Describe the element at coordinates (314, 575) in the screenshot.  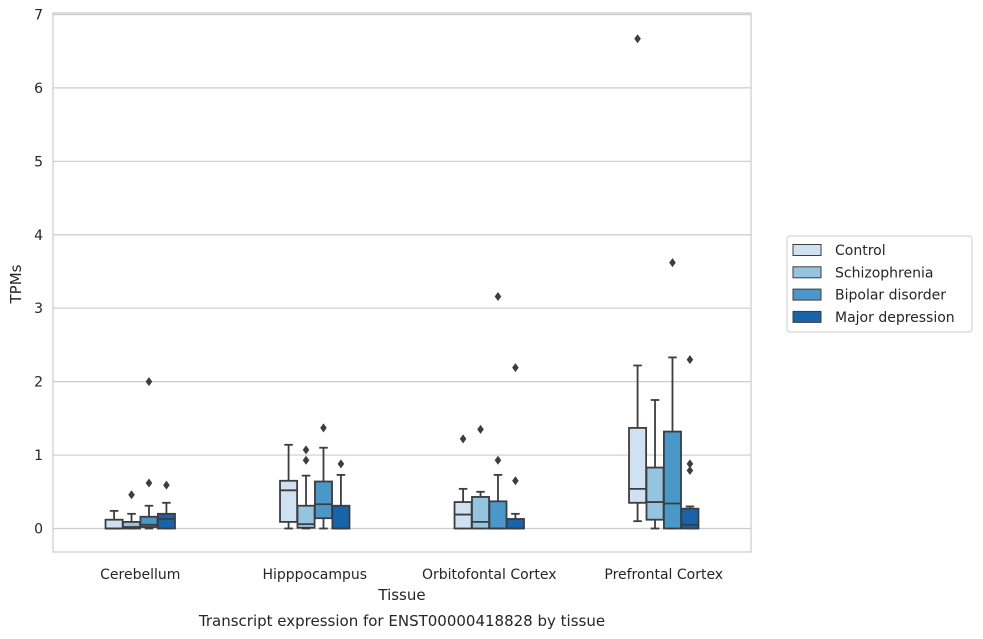
I see `x-tick-label: Hipppocampus` at that location.